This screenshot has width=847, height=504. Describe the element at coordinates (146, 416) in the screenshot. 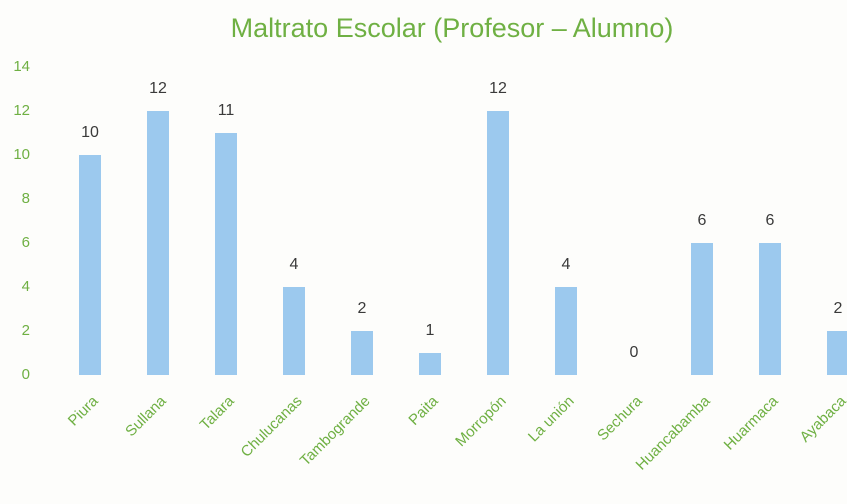

I see `x-tick-label: Sullana` at that location.